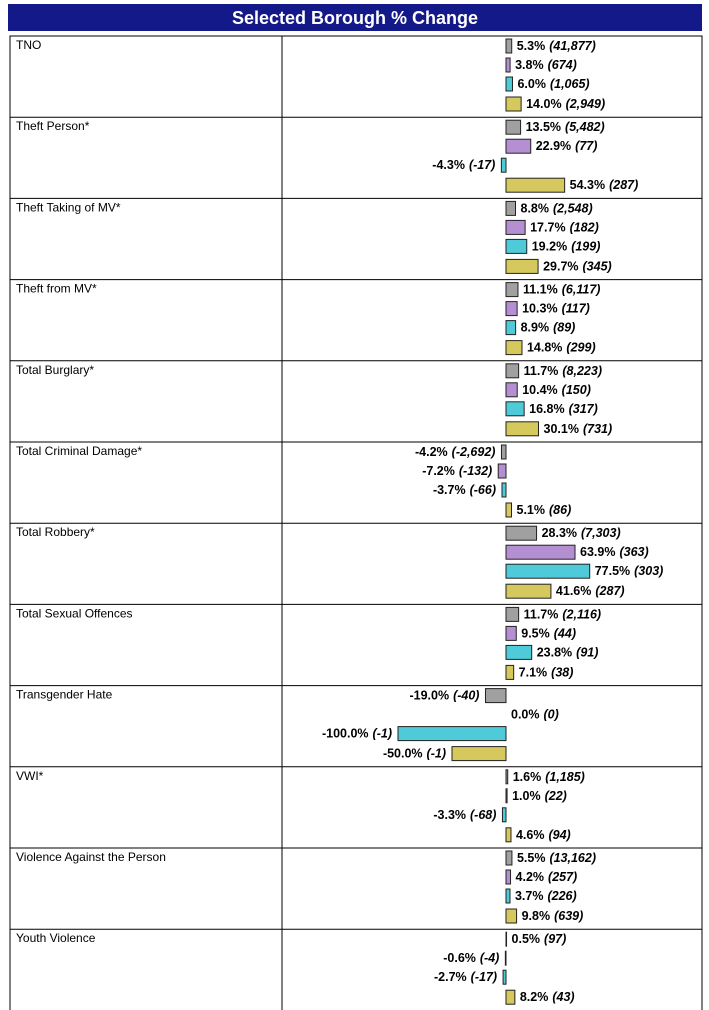 The height and width of the screenshot is (1010, 709). What do you see at coordinates (597, 429) in the screenshot?
I see `count-label: (731)` at bounding box center [597, 429].